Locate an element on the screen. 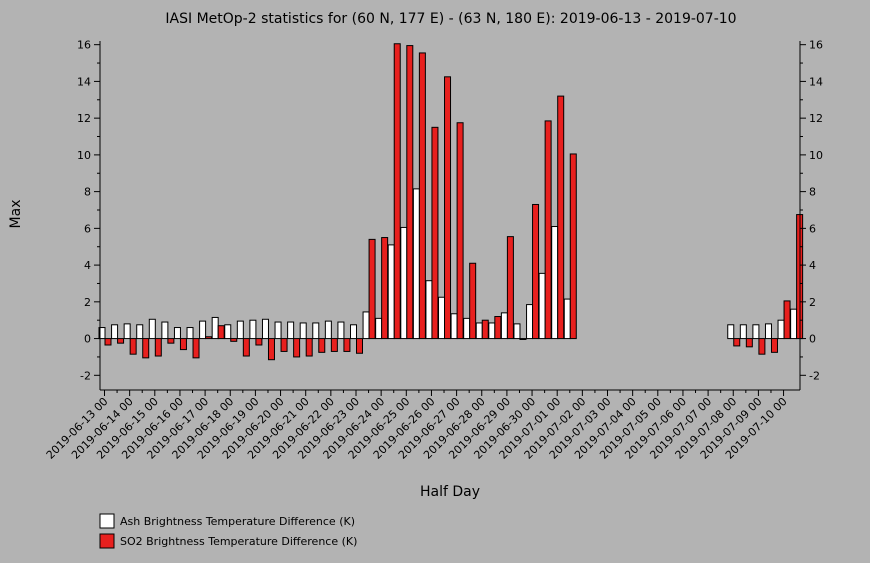 The height and width of the screenshot is (563, 870). y-axis-label: Max is located at coordinates (16, 214).